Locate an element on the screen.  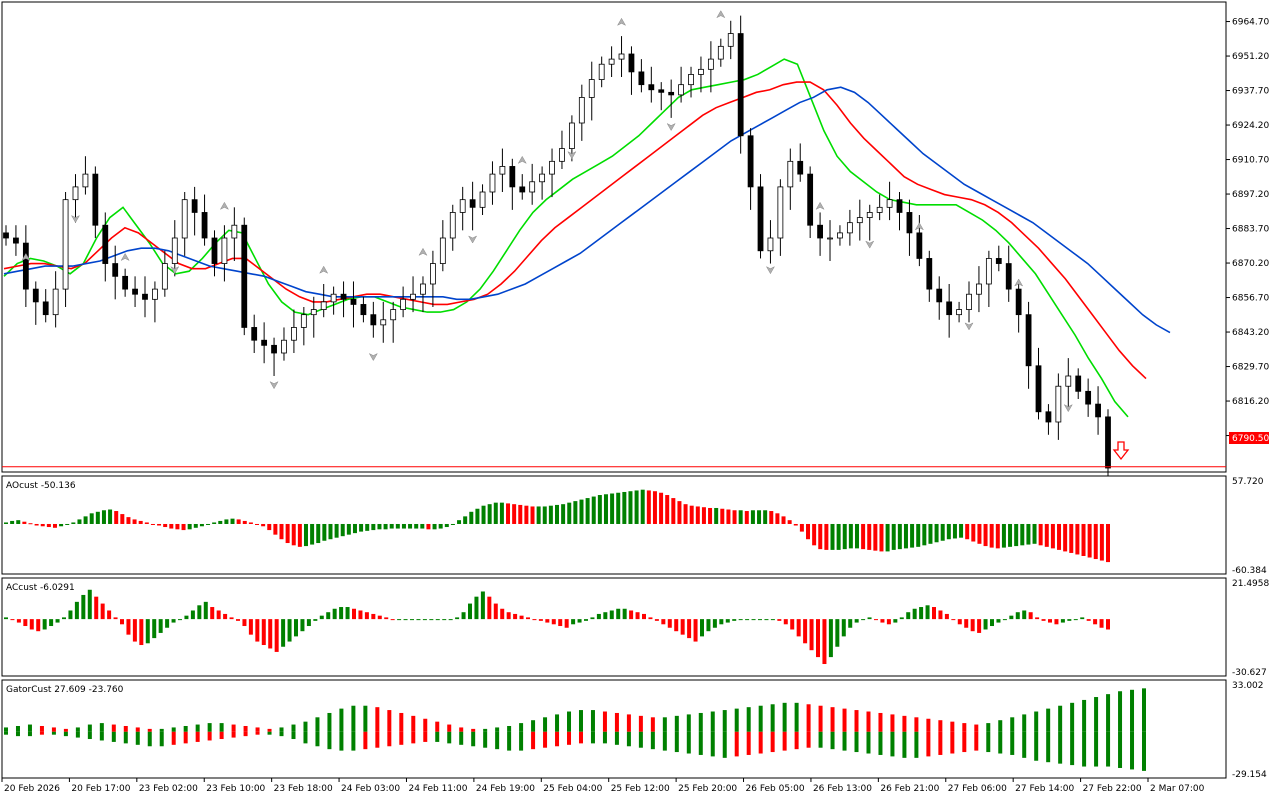
time-tick-label: 25 Feb 12:00 is located at coordinates (640, 789).